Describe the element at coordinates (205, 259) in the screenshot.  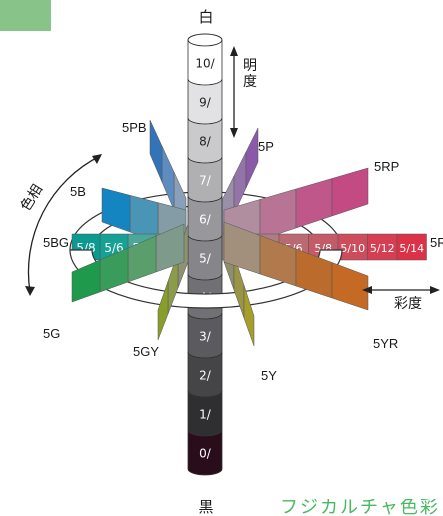
I see `value-step-label-5: 5/` at that location.